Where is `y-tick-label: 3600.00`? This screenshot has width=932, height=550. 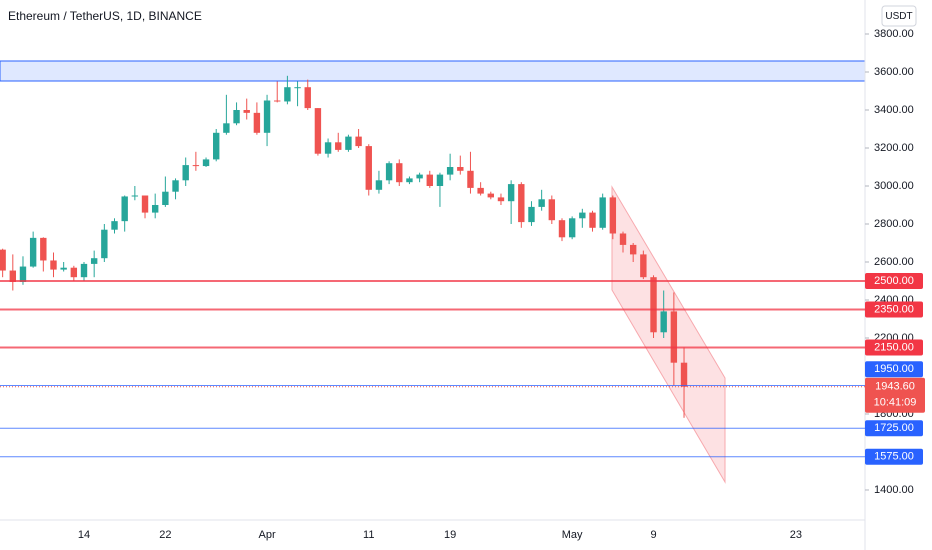
y-tick-label: 3600.00 is located at coordinates (894, 72).